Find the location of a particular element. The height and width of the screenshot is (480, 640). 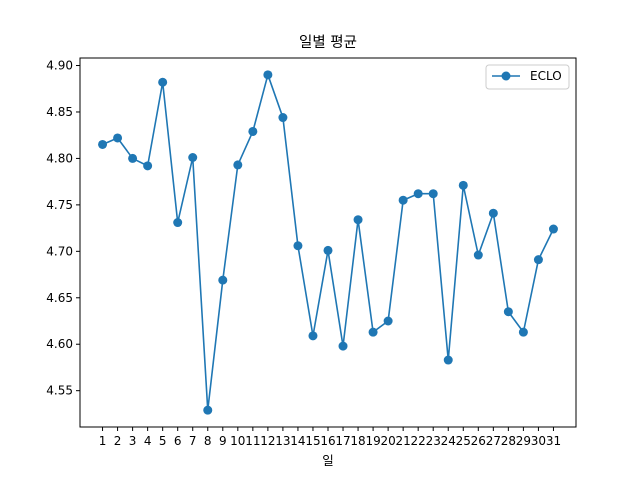

x-tick-label: 11 is located at coordinates (252, 441).